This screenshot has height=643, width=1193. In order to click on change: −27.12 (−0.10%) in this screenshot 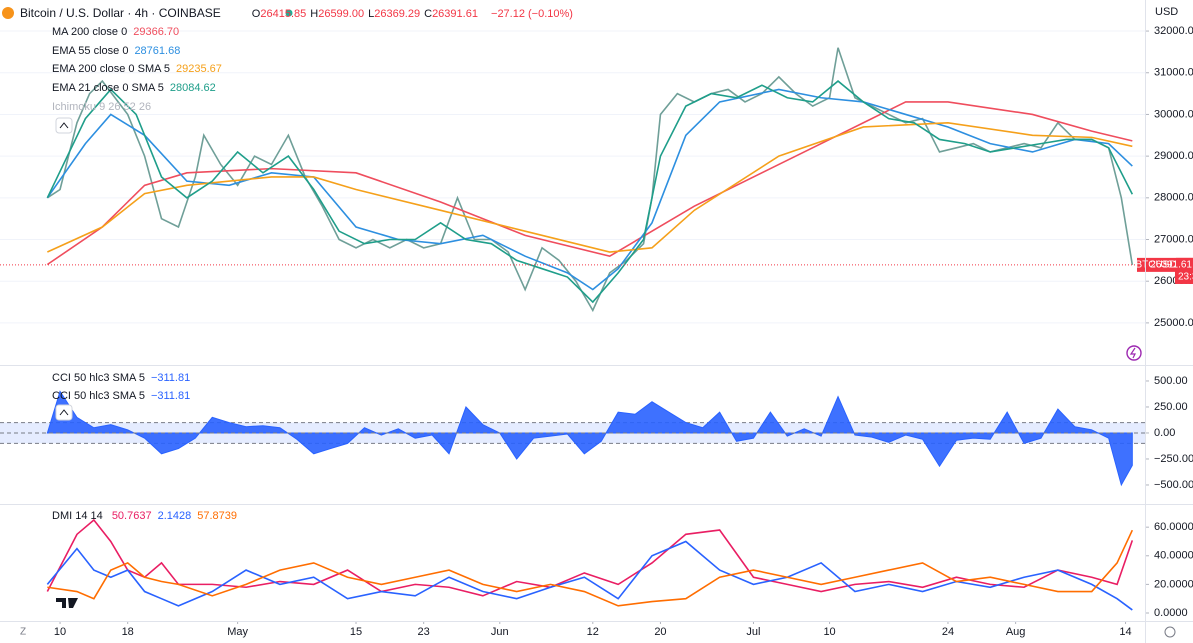, I will do `click(532, 14)`.